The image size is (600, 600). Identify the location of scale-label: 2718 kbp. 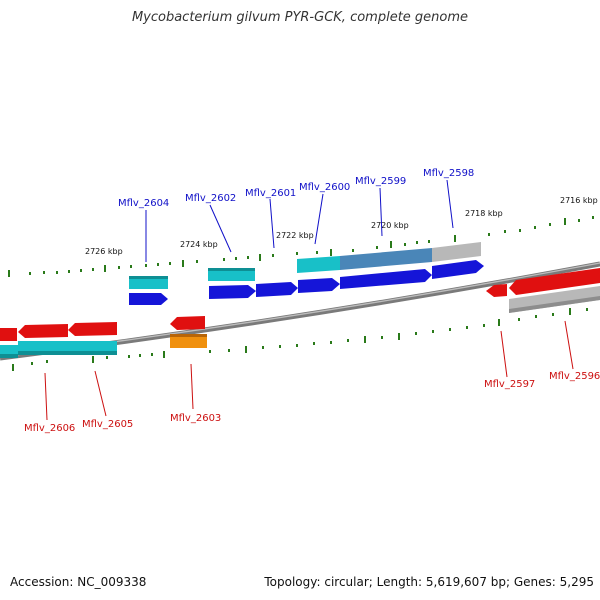
(484, 213).